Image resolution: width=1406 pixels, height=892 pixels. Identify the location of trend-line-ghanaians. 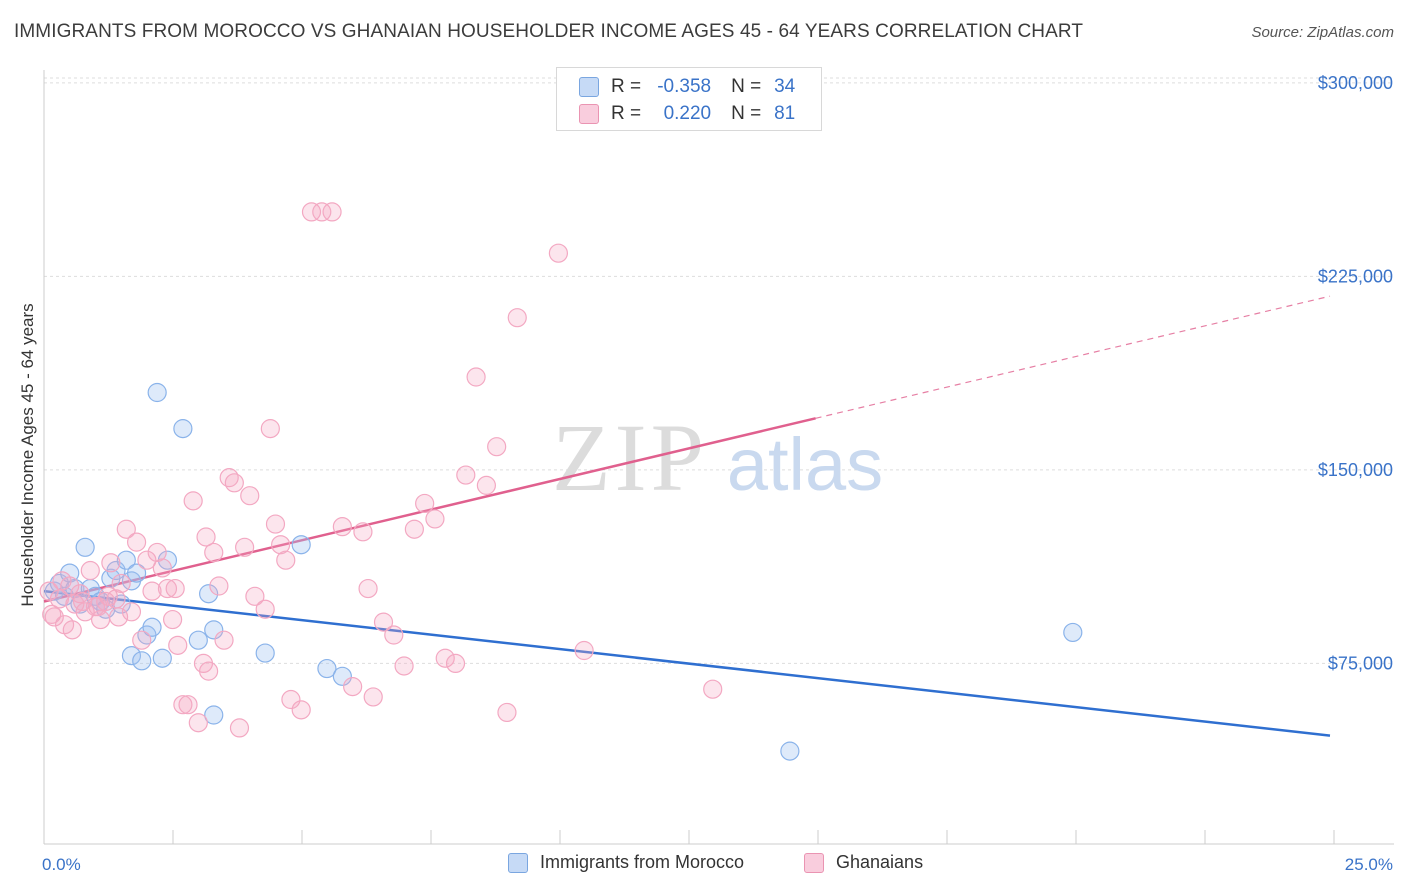
(429, 510).